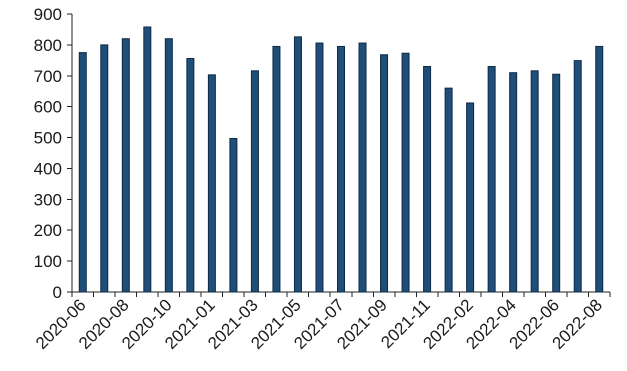 The width and height of the screenshot is (627, 371). What do you see at coordinates (48, 168) in the screenshot?
I see `y-tick-label: 400` at bounding box center [48, 168].